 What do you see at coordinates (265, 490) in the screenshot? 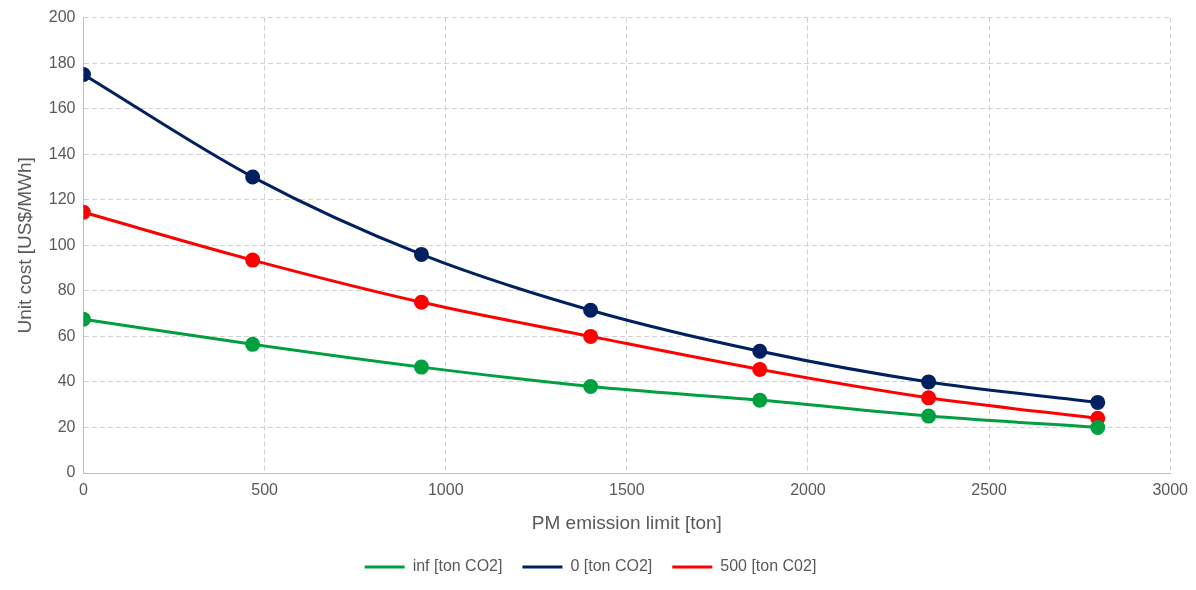
I see `x-tick-label: 500` at bounding box center [265, 490].